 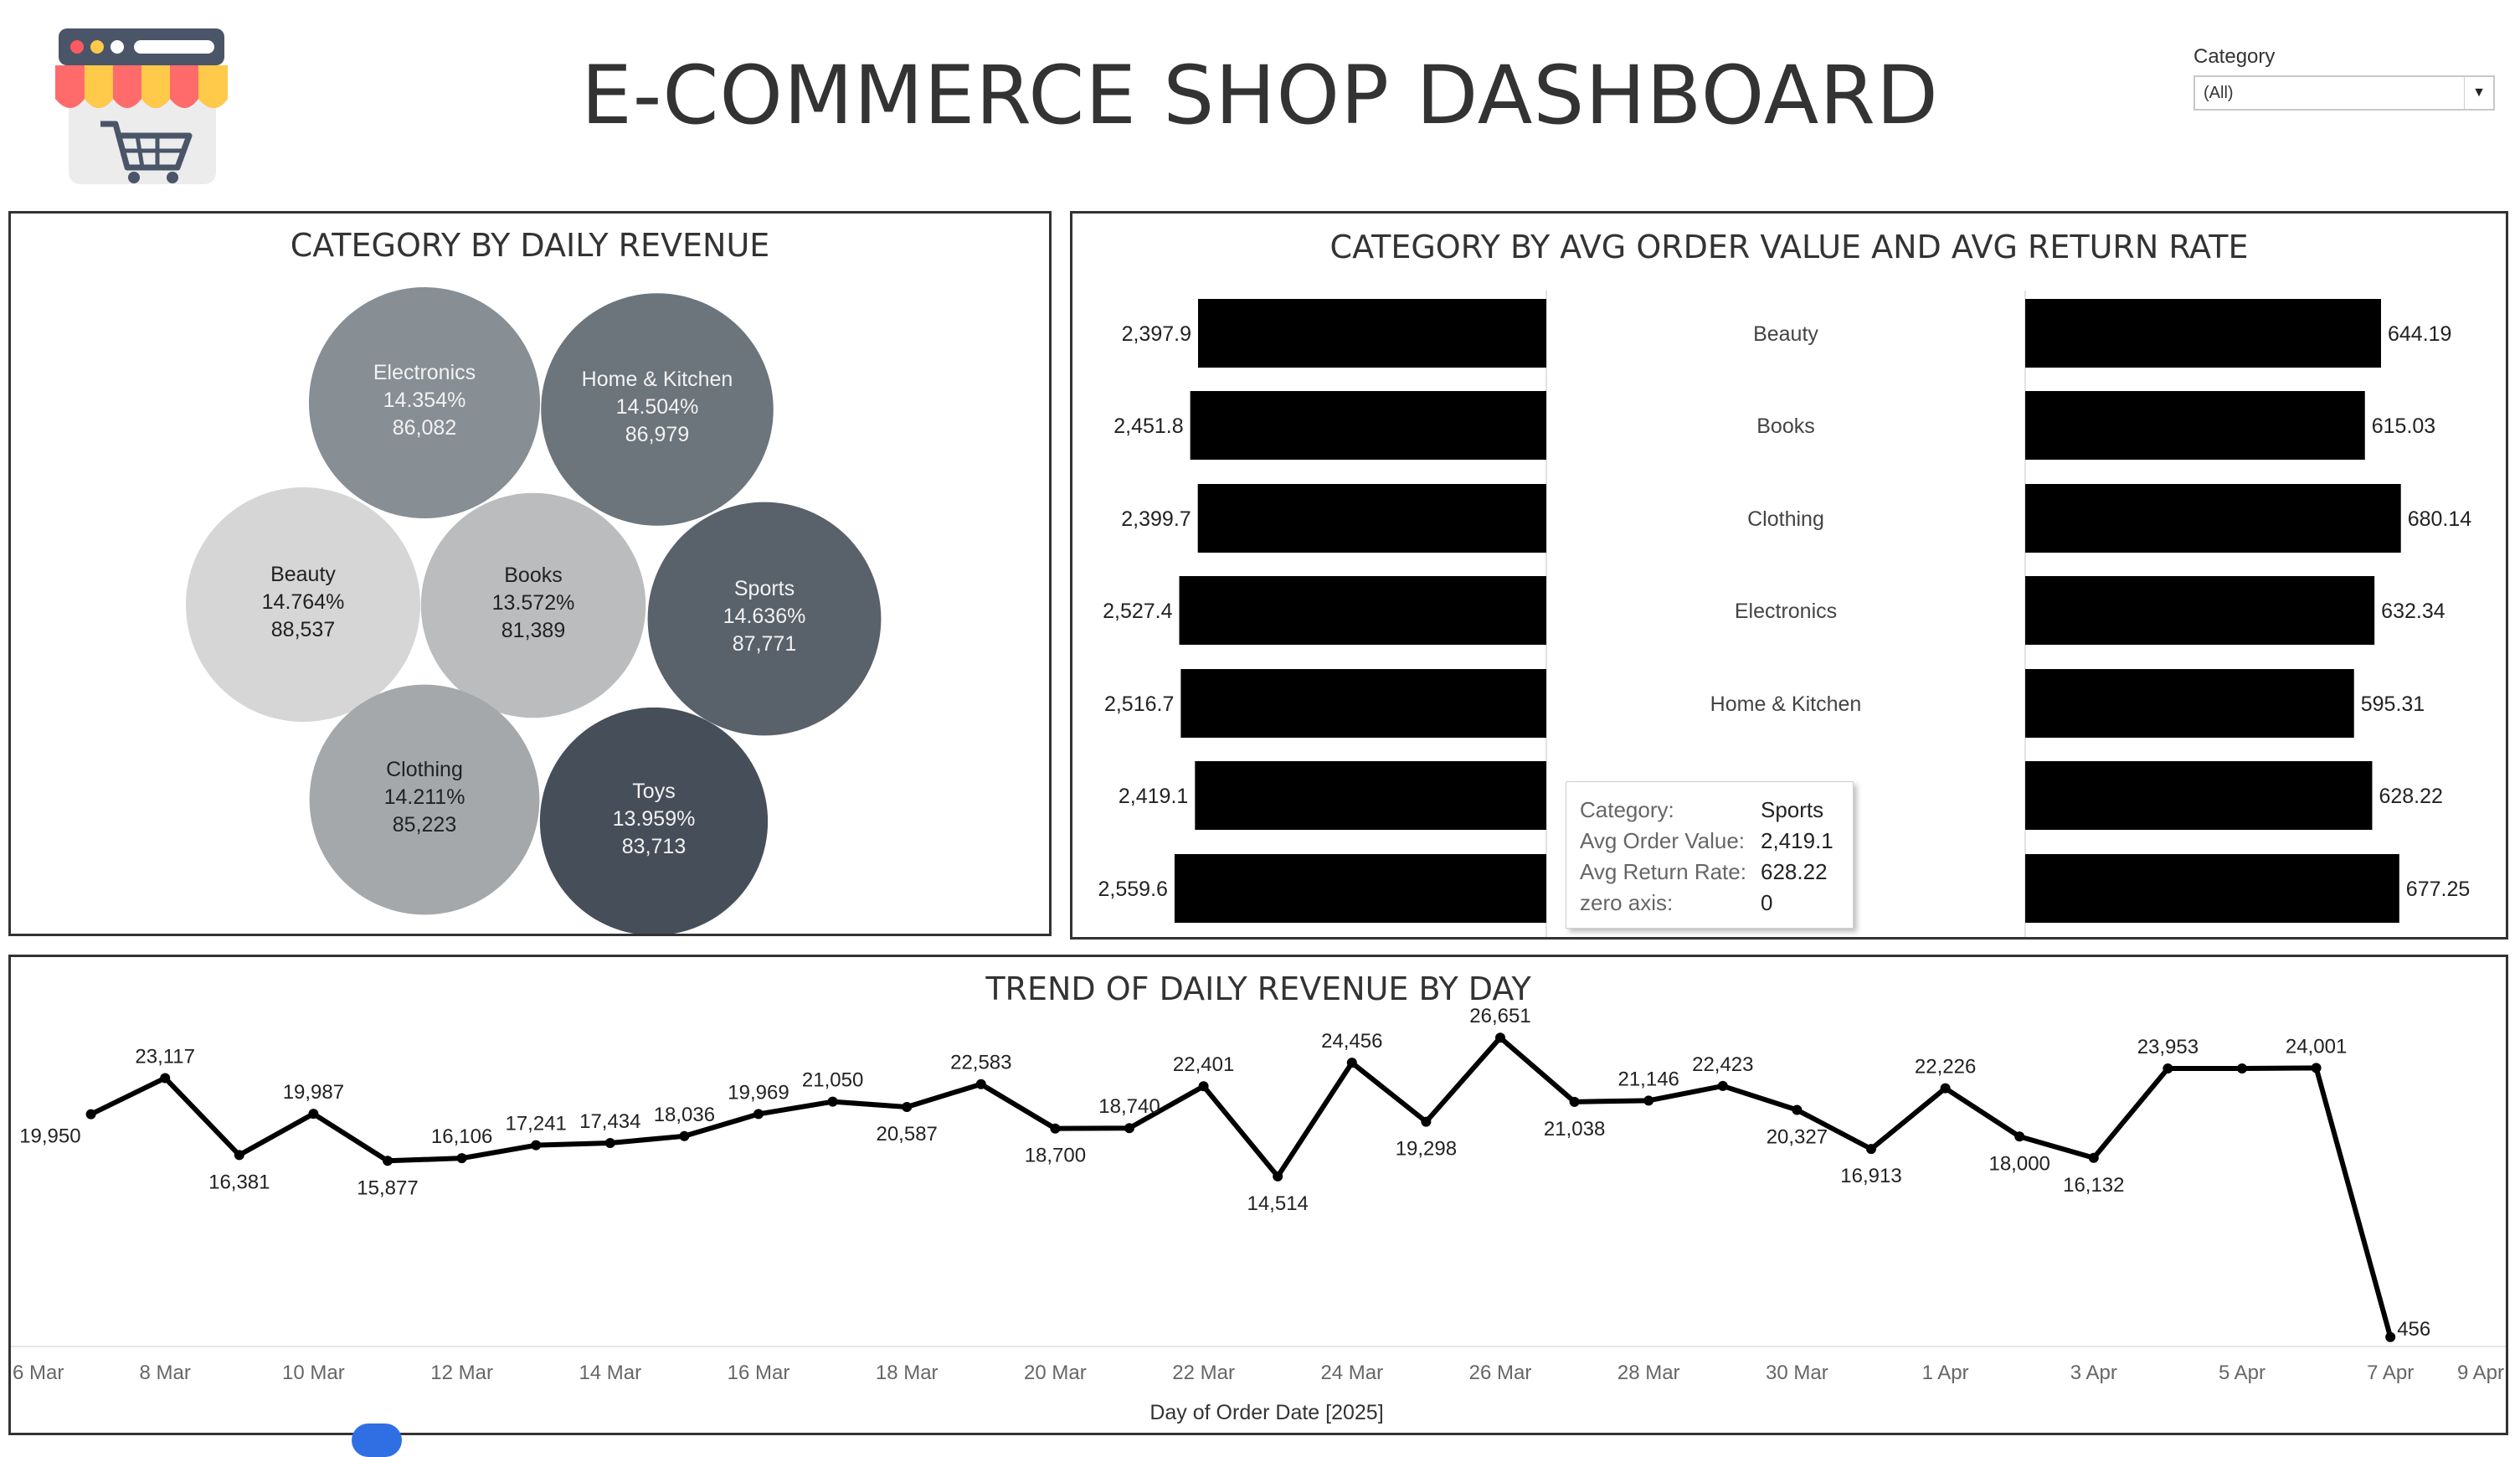 What do you see at coordinates (2234, 56) in the screenshot?
I see `filter-label: Category` at bounding box center [2234, 56].